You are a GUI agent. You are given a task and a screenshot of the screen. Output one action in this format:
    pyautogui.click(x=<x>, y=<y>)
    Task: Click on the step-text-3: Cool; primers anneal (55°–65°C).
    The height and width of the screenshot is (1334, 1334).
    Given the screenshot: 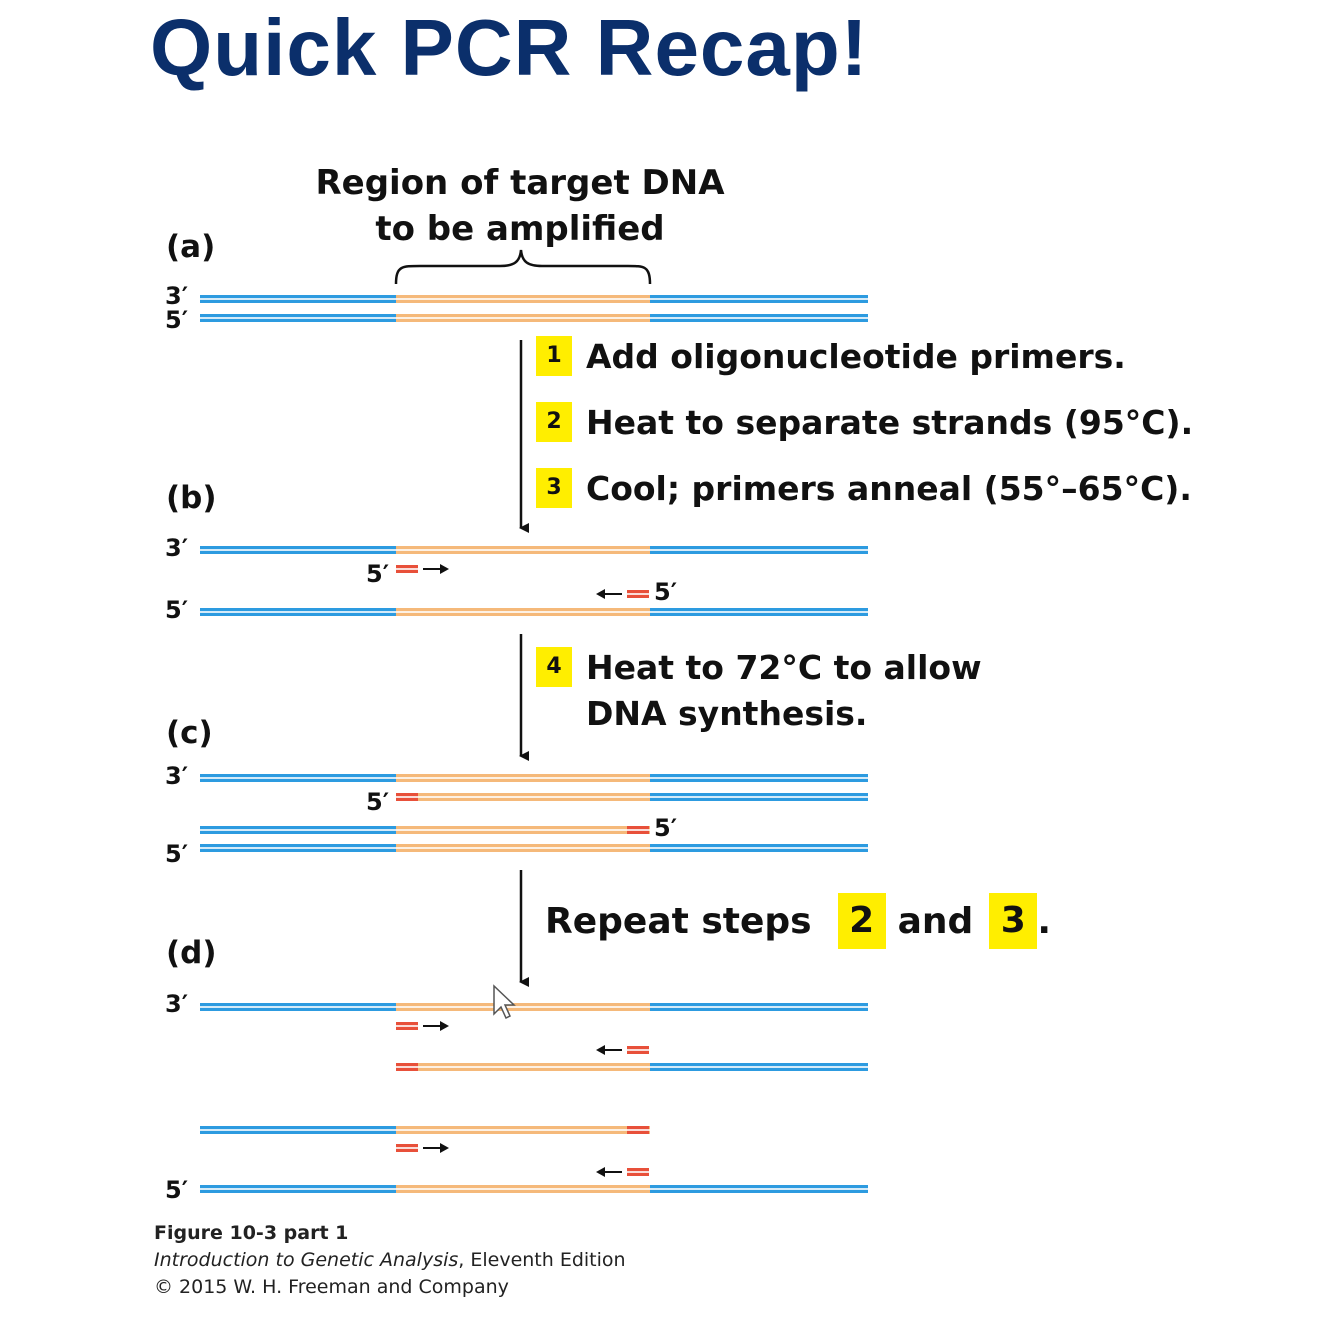 What is the action you would take?
    pyautogui.click(x=889, y=488)
    